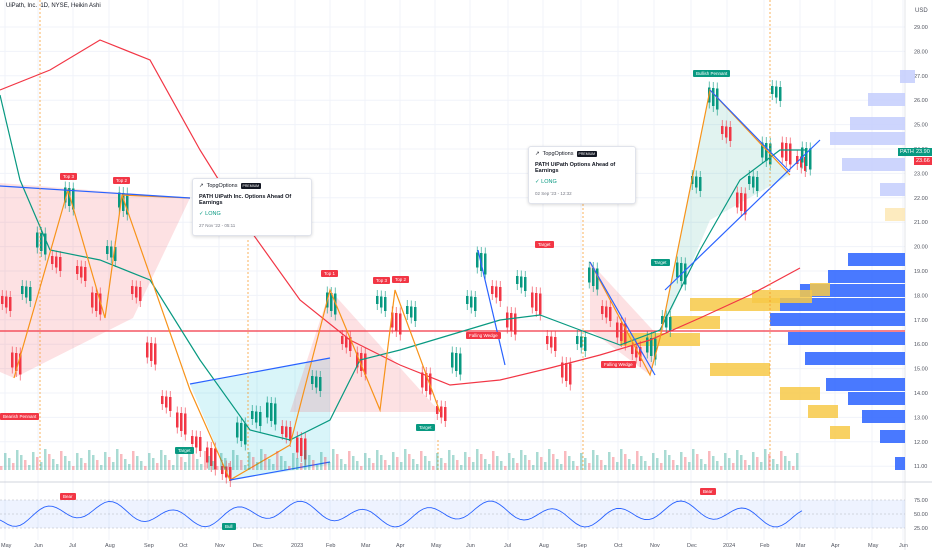  What do you see at coordinates (53, 6) in the screenshot?
I see `symbol-title: UiPath, Inc., 1D, NYSE, Heikin Ashi` at bounding box center [53, 6].